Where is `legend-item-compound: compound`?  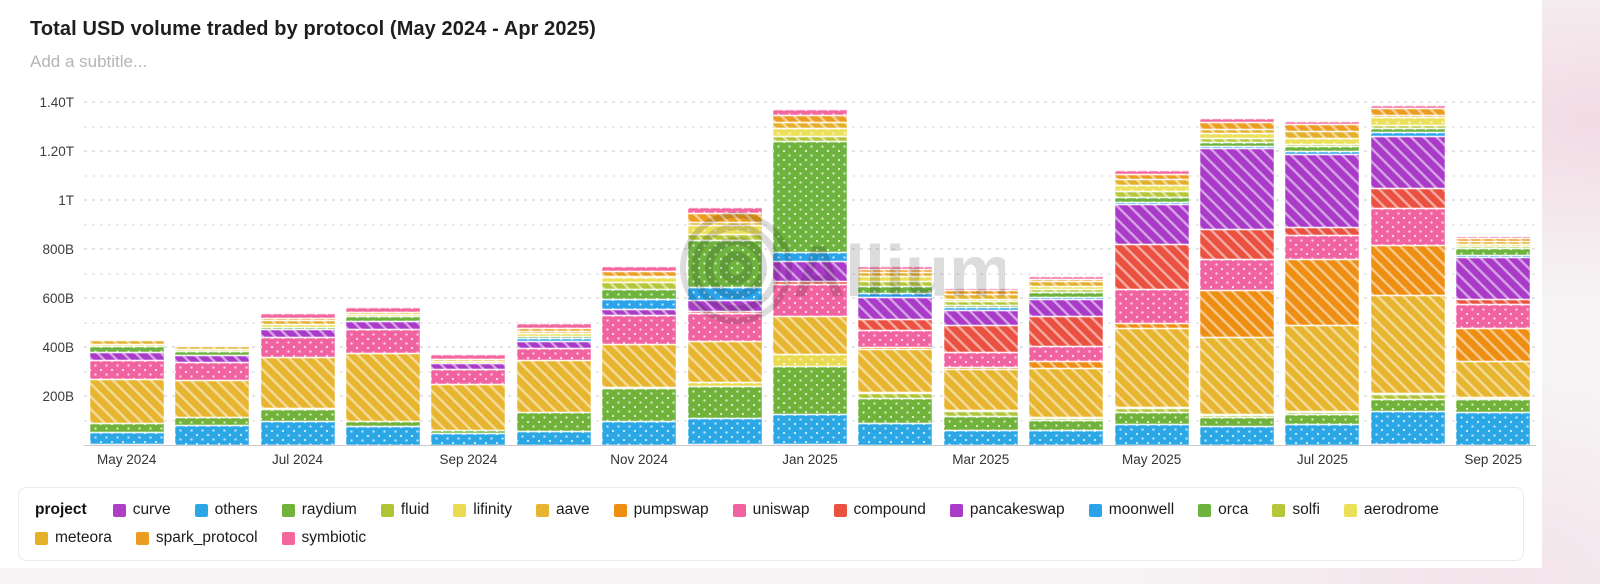 legend-item-compound: compound is located at coordinates (879, 510).